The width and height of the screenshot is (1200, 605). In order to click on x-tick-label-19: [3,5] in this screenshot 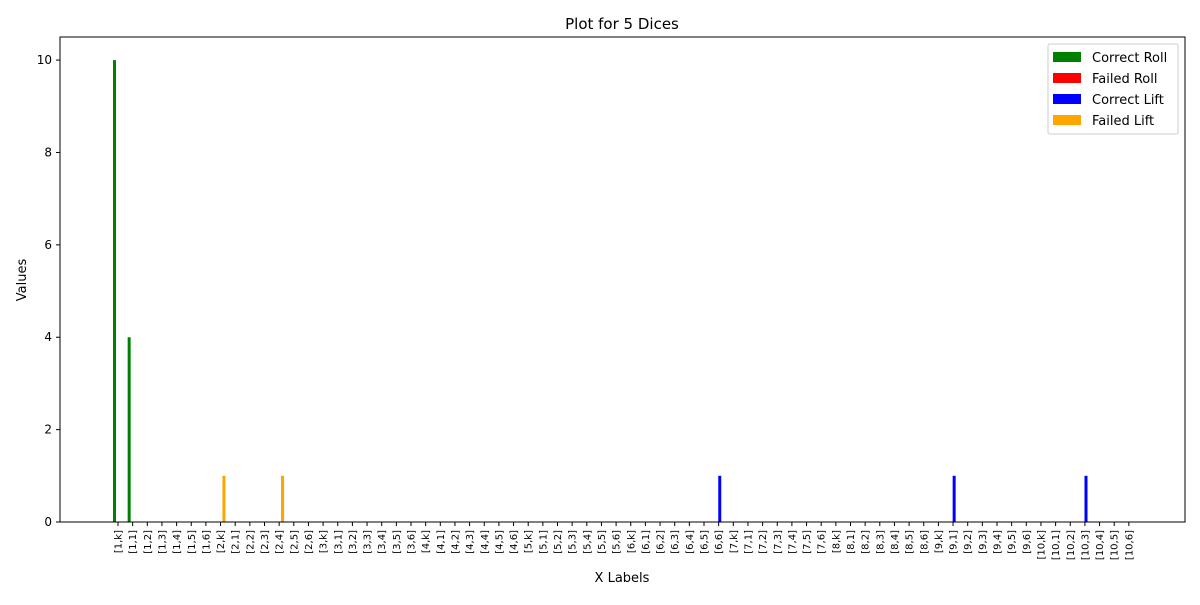, I will do `click(397, 542)`.